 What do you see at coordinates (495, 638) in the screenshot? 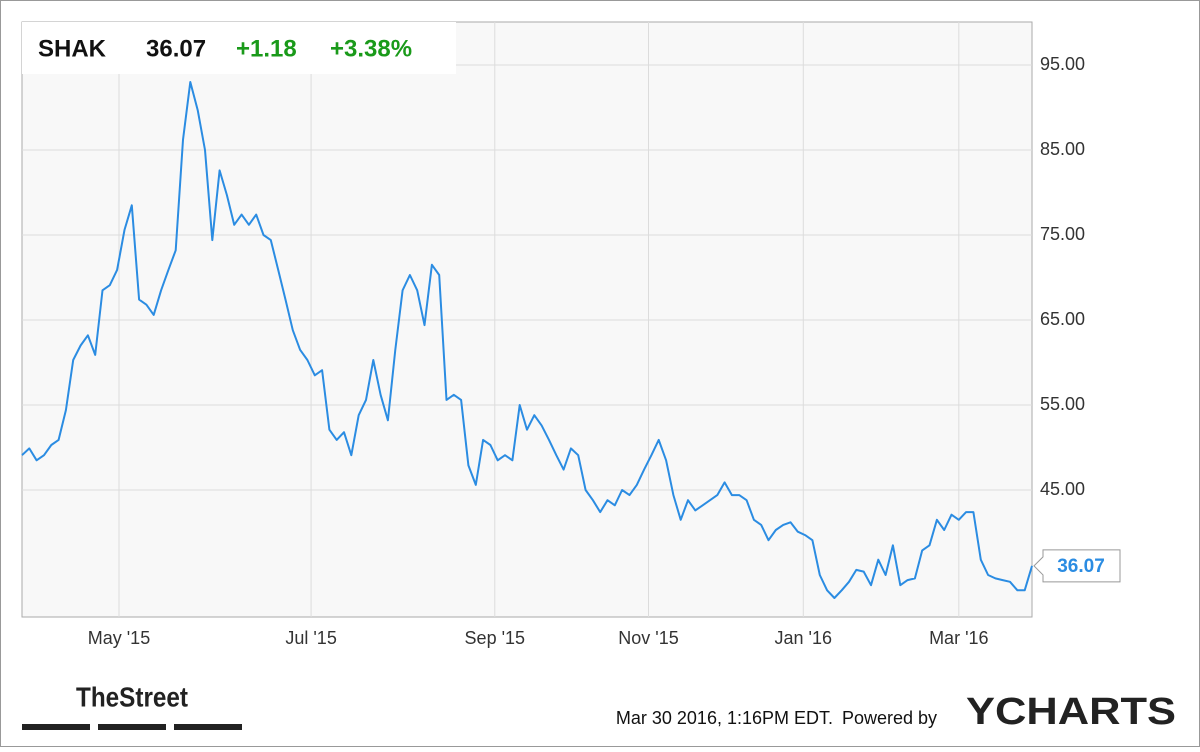
I see `x-tick-label: Sep '15` at bounding box center [495, 638].